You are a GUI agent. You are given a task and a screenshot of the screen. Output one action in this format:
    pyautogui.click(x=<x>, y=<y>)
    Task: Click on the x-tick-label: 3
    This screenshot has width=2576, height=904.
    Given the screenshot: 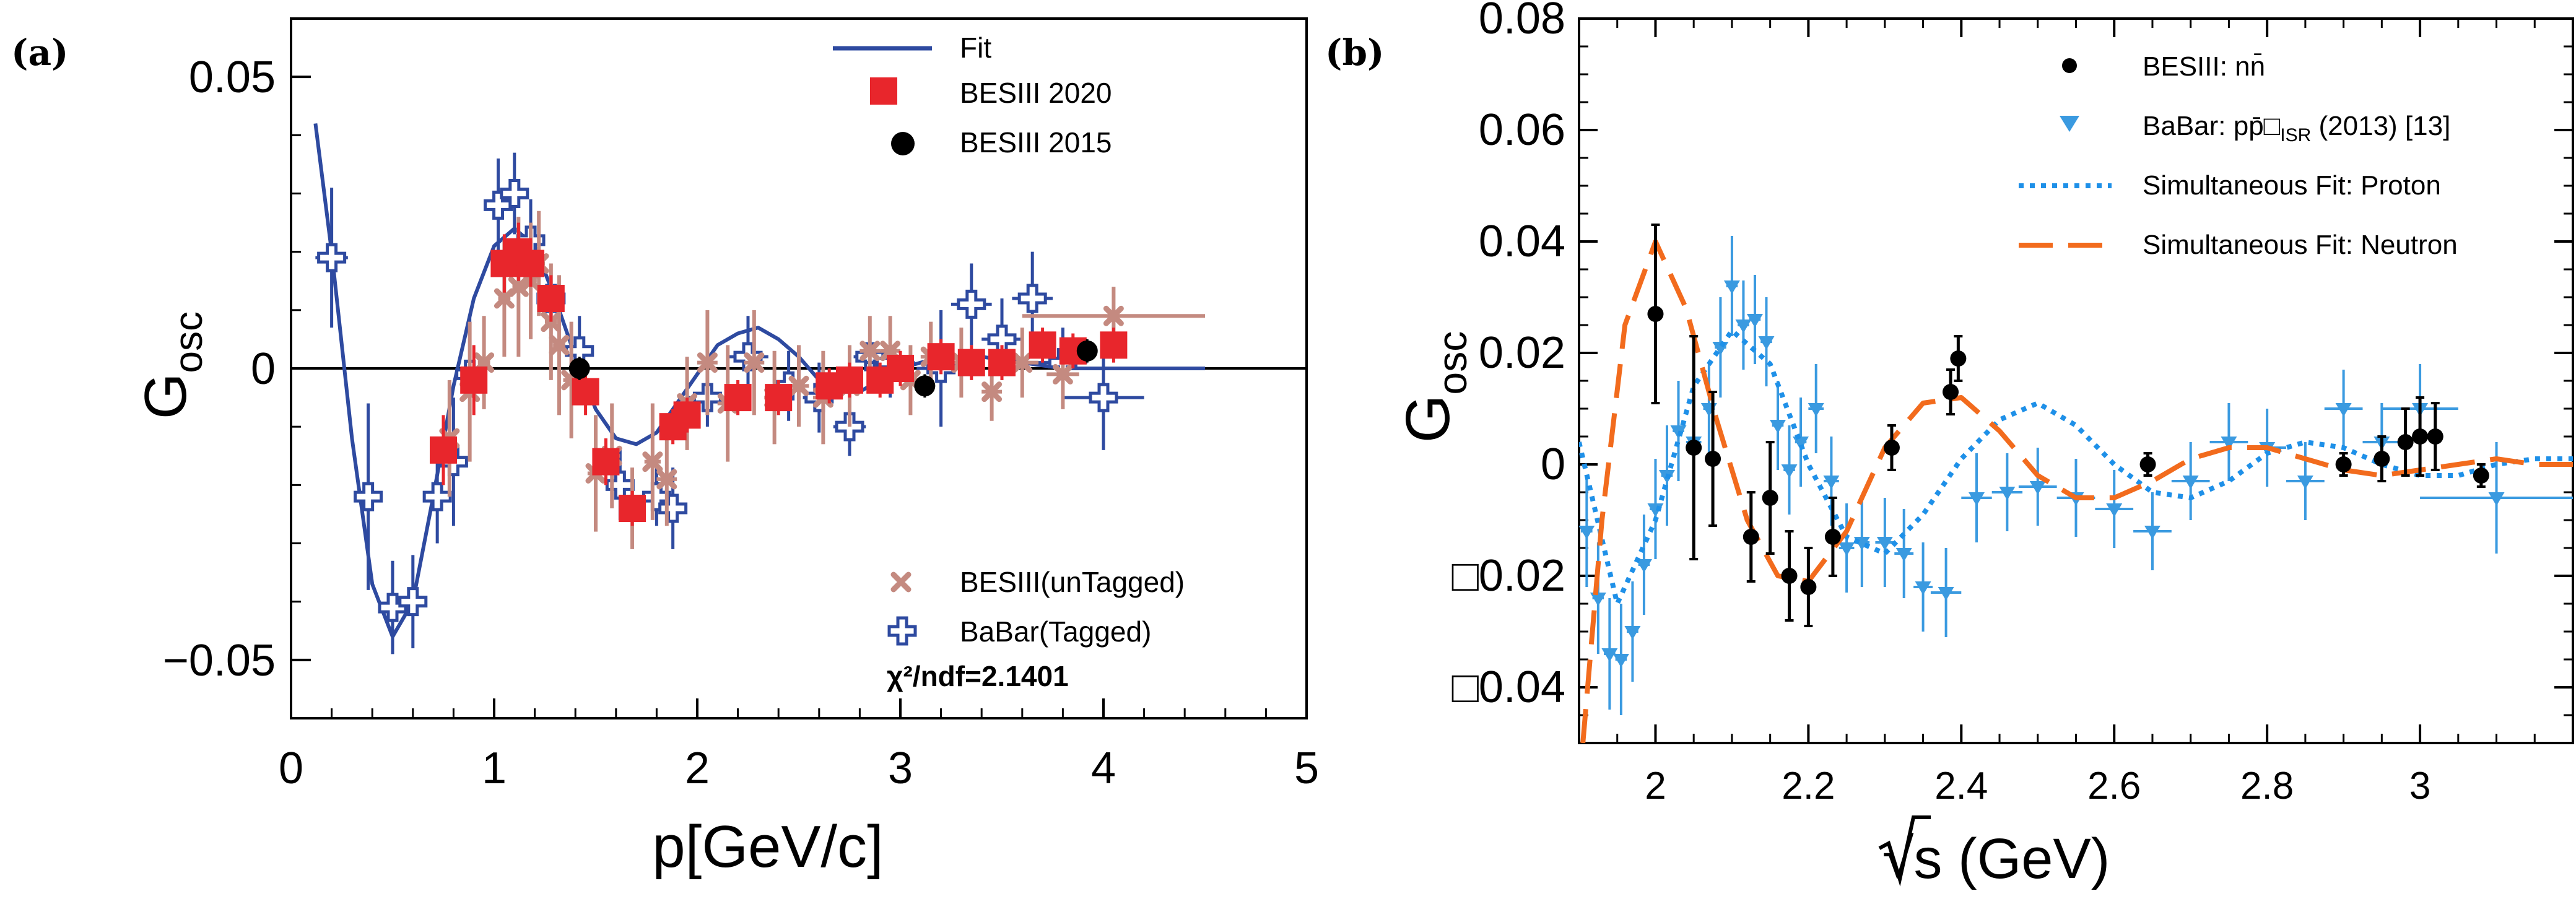 What is the action you would take?
    pyautogui.click(x=2419, y=786)
    